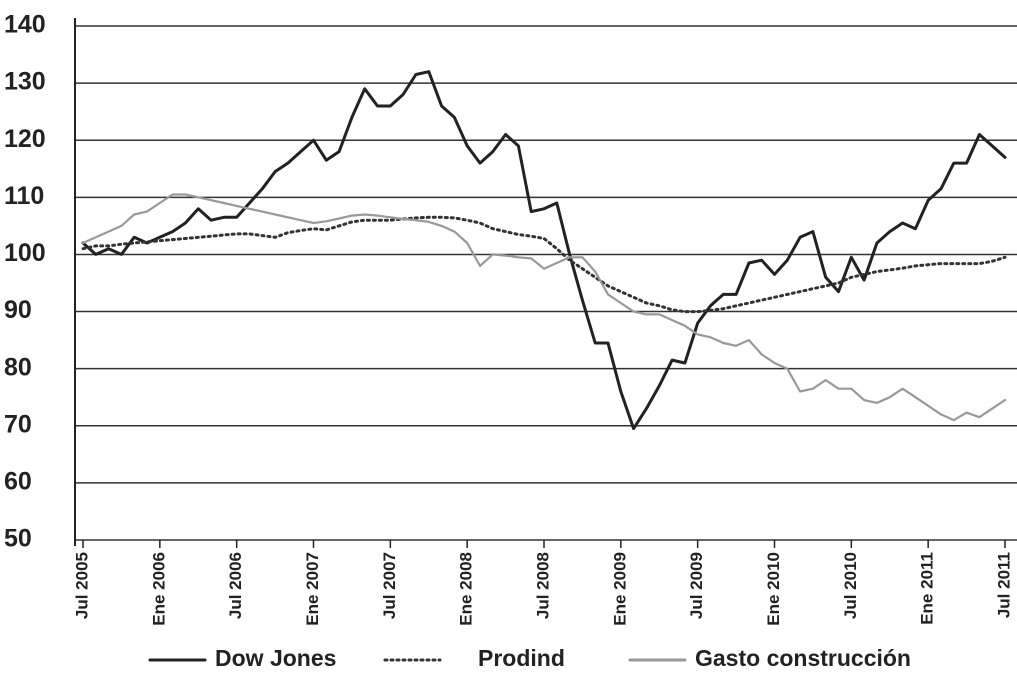 This screenshot has width=1017, height=674. Describe the element at coordinates (25, 82) in the screenshot. I see `y-tick-label: 130` at that location.